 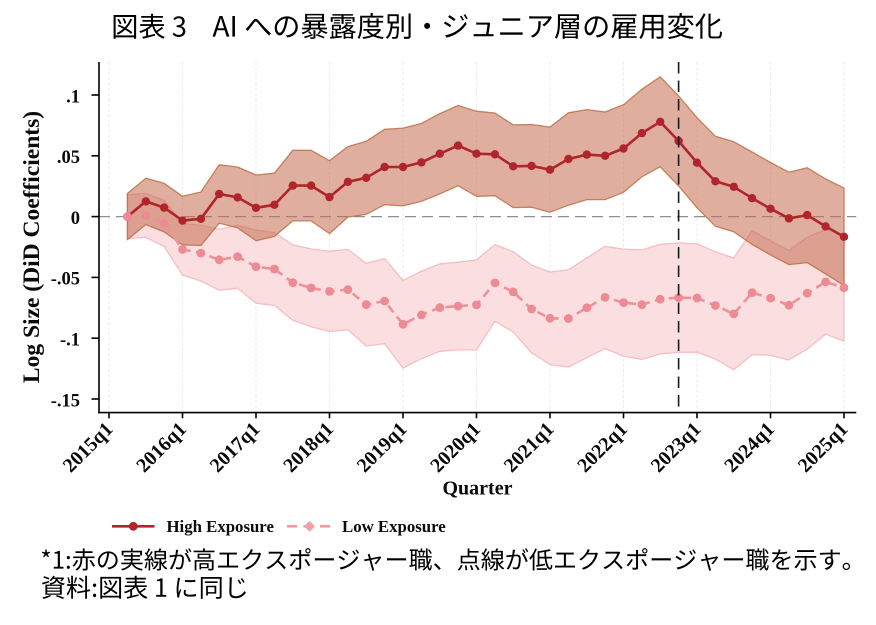 I want to click on svg-text: High Exposure, so click(x=221, y=526).